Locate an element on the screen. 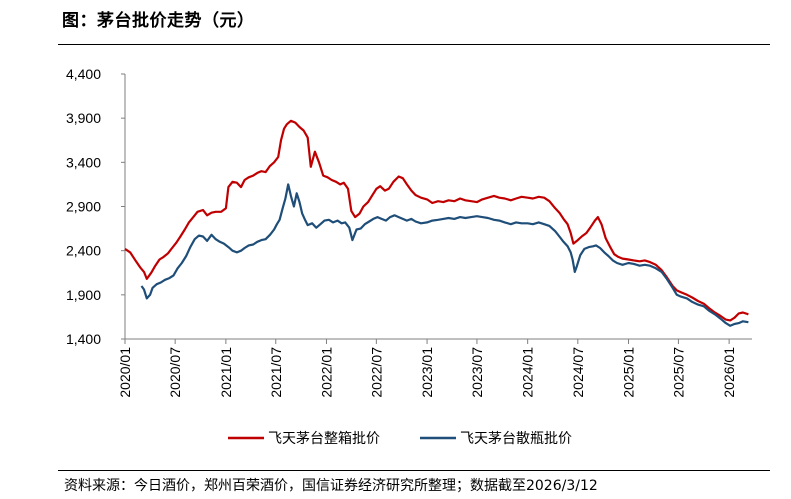  x-tick-label: 2021/01 is located at coordinates (226, 372).